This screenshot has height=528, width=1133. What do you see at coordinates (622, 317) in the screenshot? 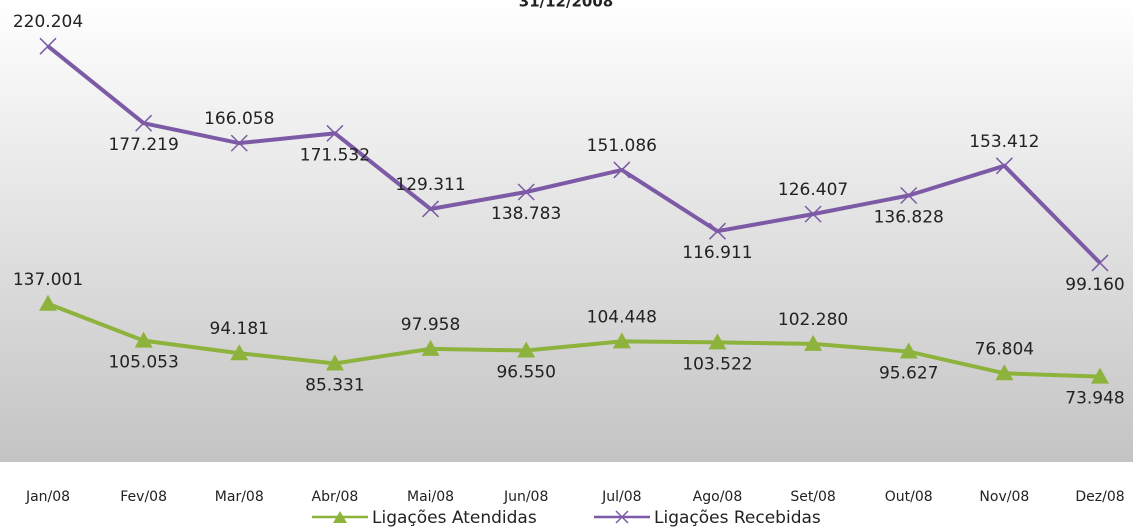
I see `data-label: 104.448` at bounding box center [622, 317].